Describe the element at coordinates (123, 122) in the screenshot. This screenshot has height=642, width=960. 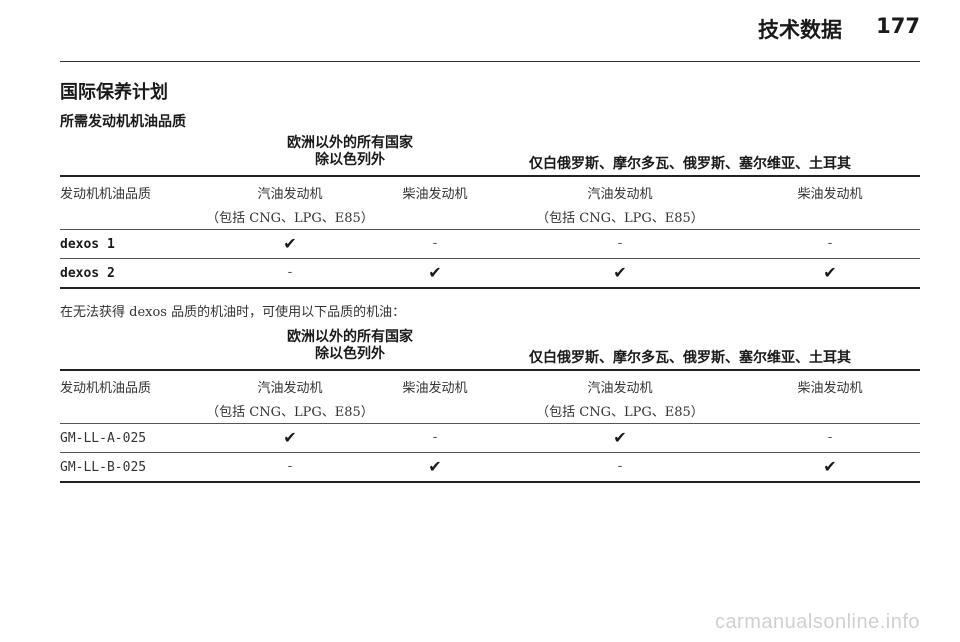
I see `sub-title: 所需发动机机油品质` at that location.